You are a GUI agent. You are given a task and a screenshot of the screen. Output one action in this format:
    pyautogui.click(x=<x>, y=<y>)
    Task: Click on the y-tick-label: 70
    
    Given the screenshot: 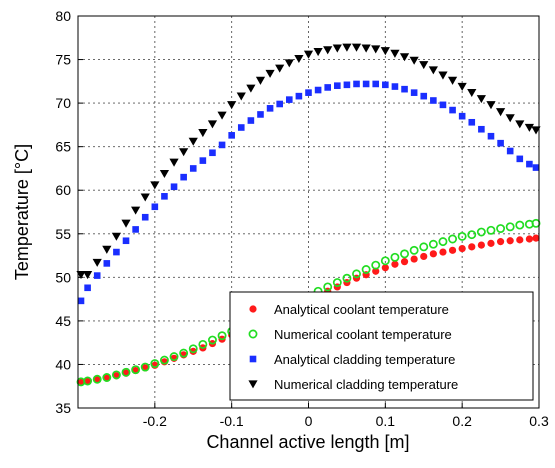 What is the action you would take?
    pyautogui.click(x=63, y=103)
    